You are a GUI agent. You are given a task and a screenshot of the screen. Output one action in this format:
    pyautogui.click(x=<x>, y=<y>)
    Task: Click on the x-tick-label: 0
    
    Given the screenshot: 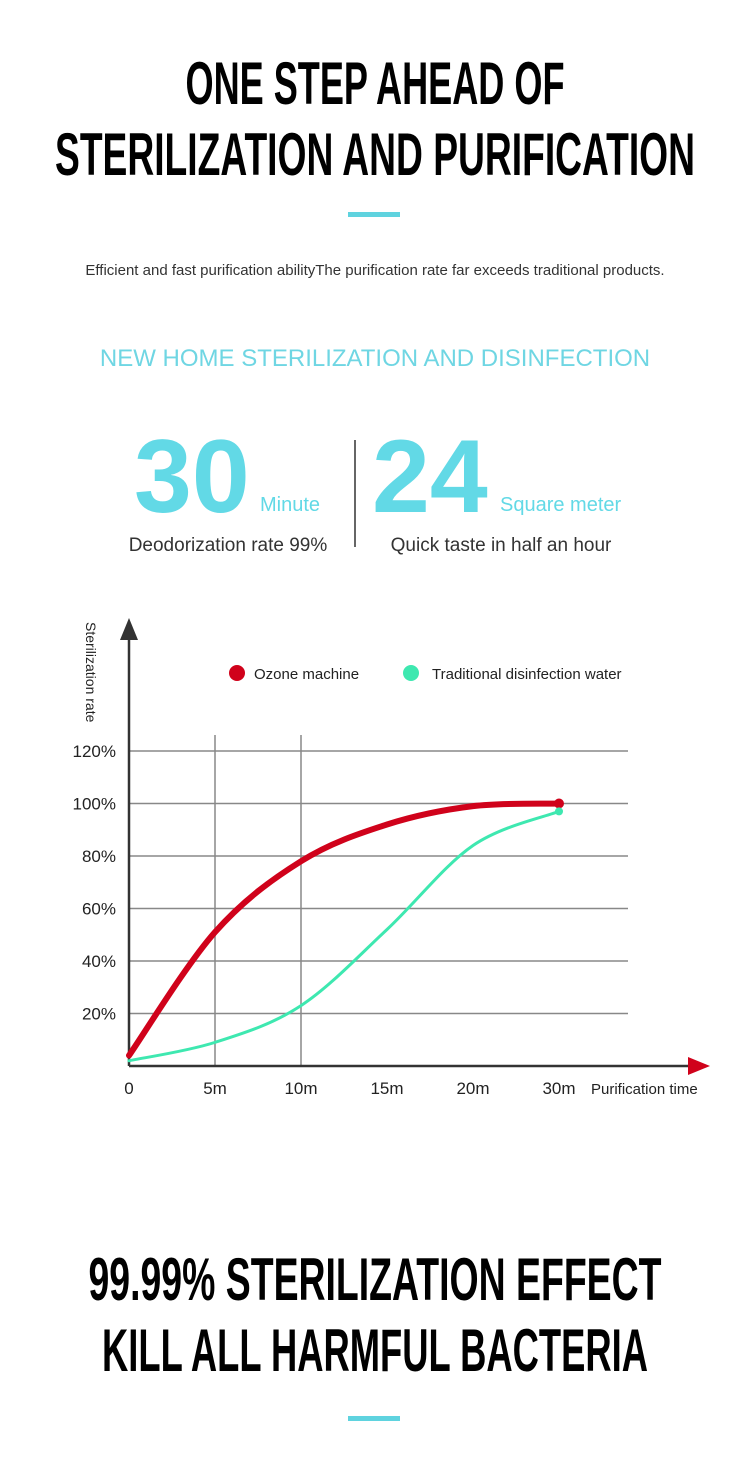 What is the action you would take?
    pyautogui.click(x=128, y=1088)
    